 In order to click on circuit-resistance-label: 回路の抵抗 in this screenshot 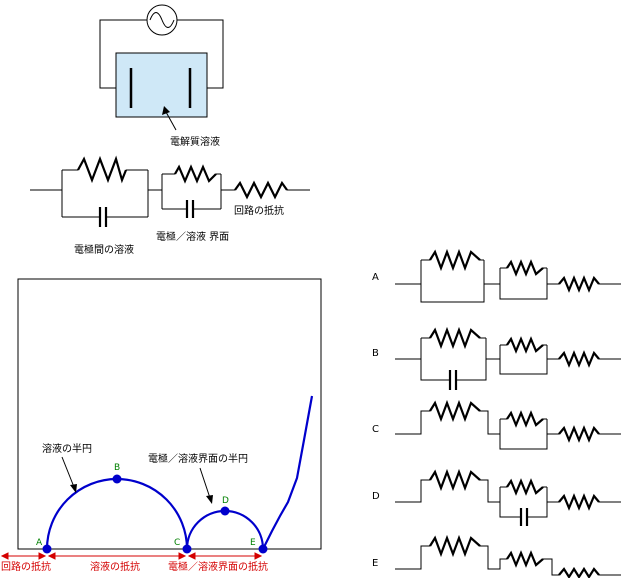, I will do `click(259, 210)`.